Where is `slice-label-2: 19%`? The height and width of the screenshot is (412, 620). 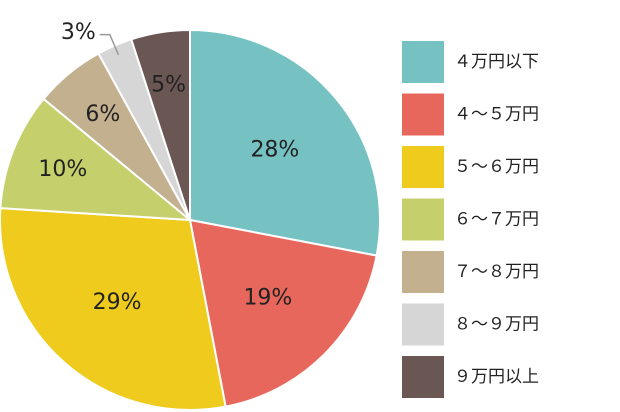 slice-label-2: 19% is located at coordinates (267, 297).